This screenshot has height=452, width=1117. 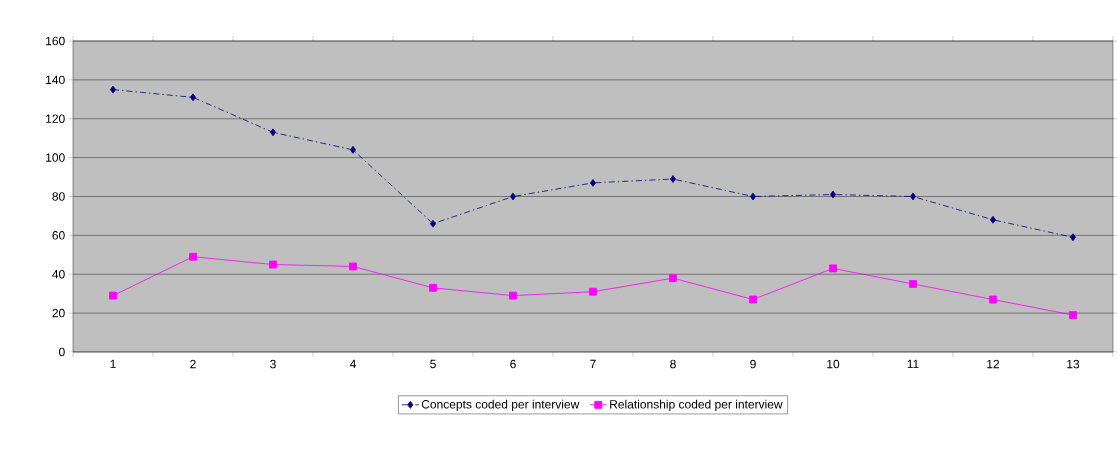 What do you see at coordinates (696, 405) in the screenshot?
I see `legend-label: Relationship coded per interview` at bounding box center [696, 405].